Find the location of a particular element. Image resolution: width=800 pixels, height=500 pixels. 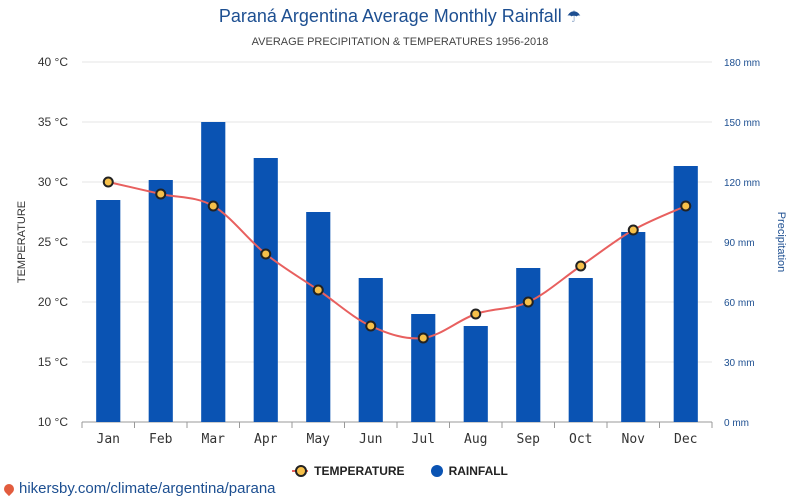

temperature-legend-icon is located at coordinates (300, 471).